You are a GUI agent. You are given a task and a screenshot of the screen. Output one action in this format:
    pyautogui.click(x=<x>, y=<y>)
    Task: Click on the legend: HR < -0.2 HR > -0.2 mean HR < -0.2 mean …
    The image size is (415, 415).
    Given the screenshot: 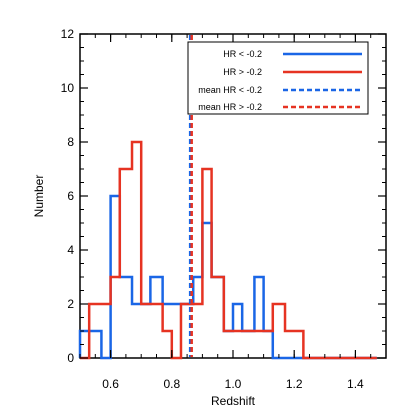 What is the action you would take?
    pyautogui.click(x=278, y=78)
    